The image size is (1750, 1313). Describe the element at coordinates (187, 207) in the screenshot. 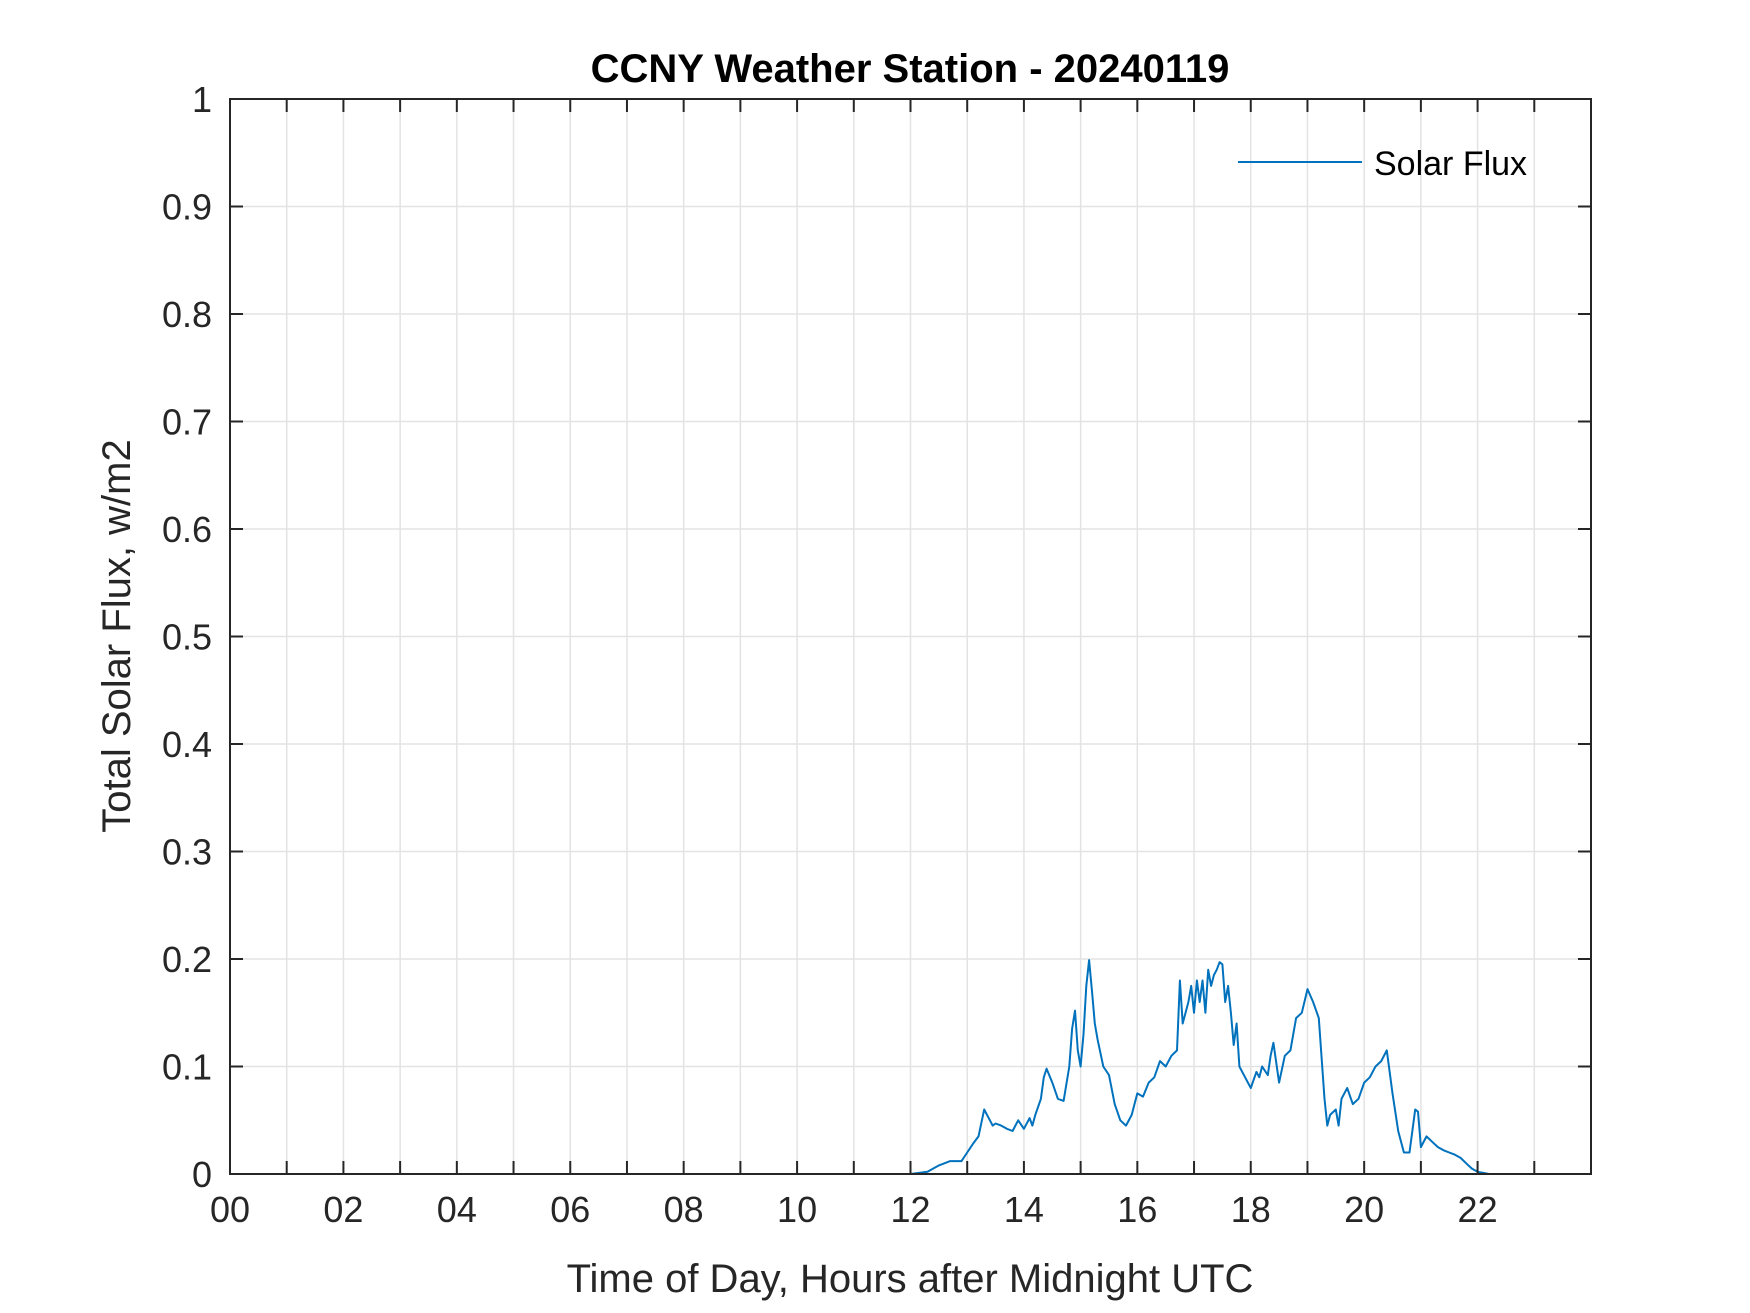

I see `y-tick-label: 0.9` at that location.